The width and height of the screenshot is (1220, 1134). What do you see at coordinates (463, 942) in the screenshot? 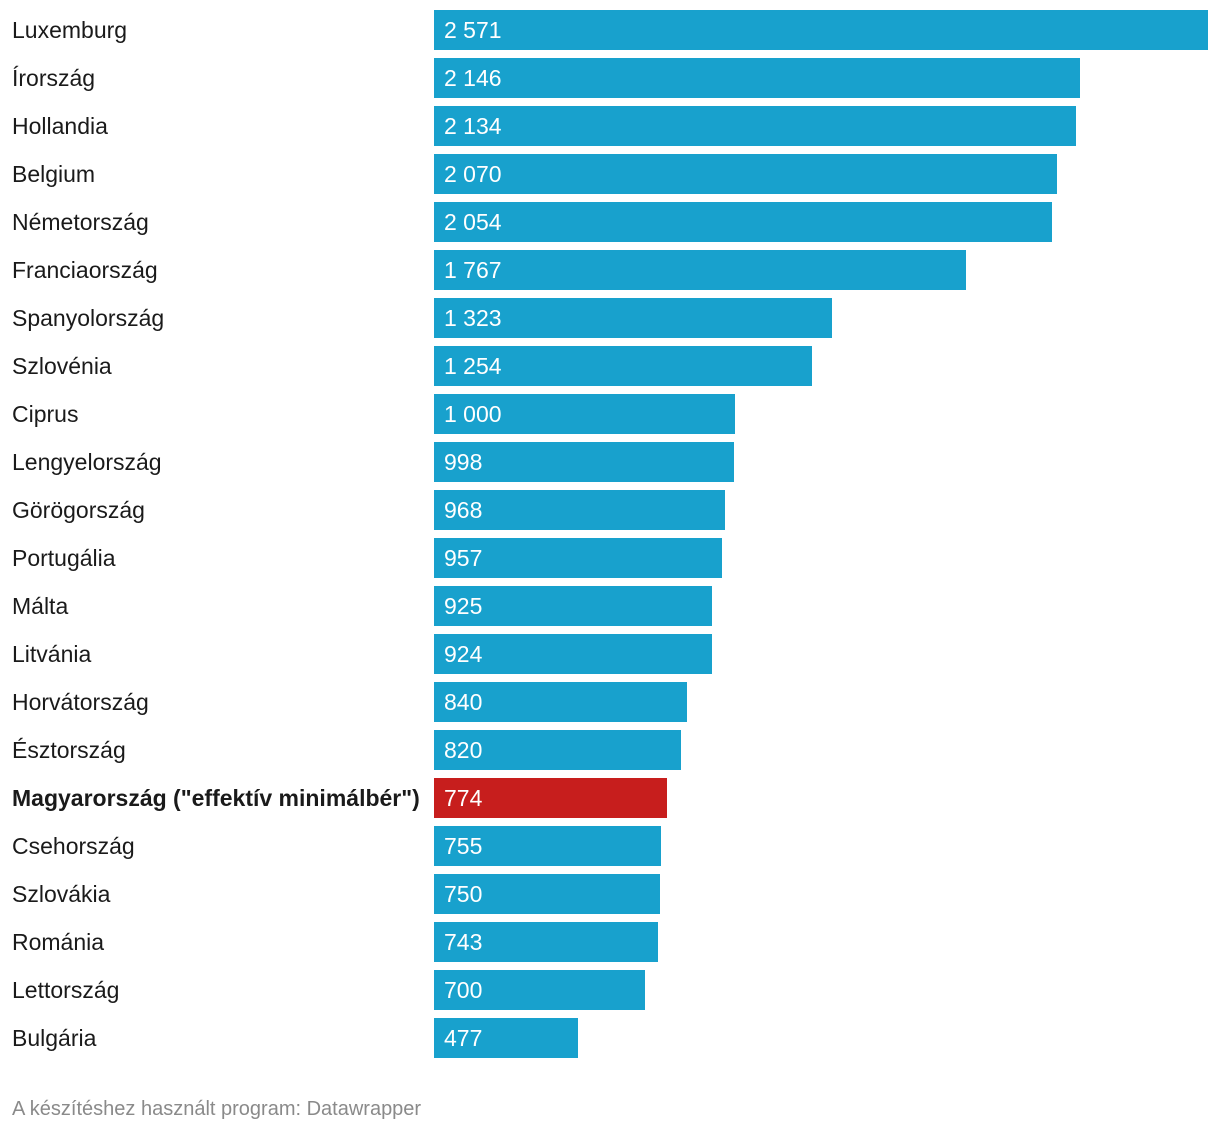
I see `value-label: 743` at bounding box center [463, 942].